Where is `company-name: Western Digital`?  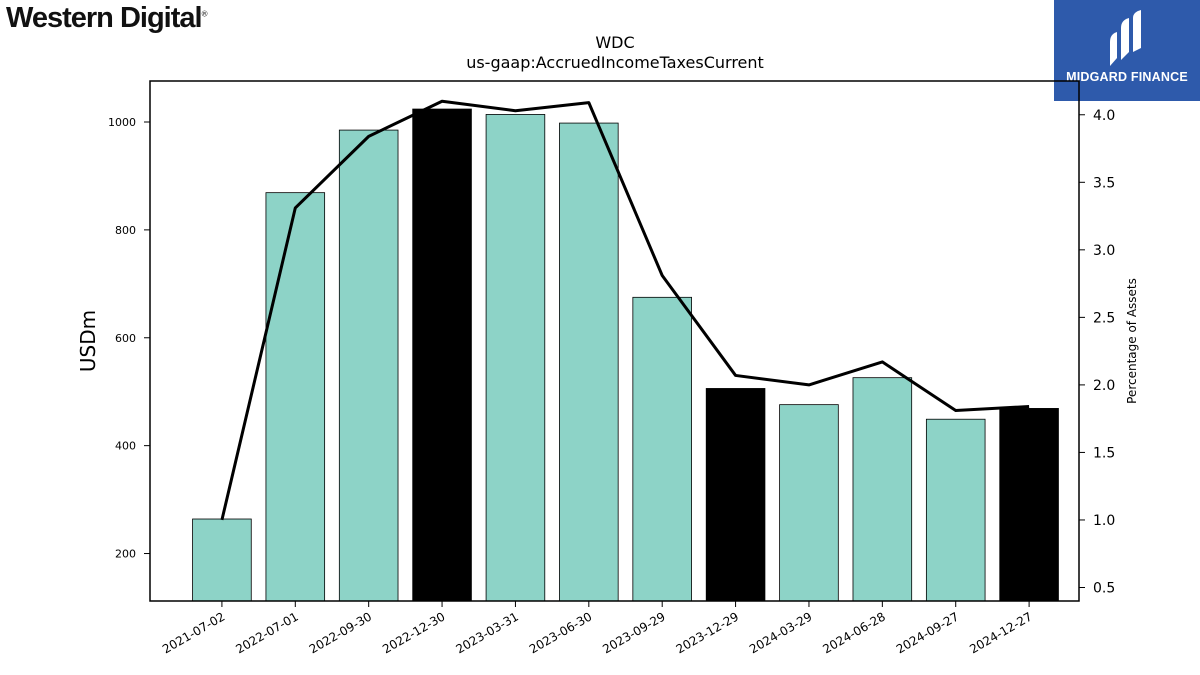 company-name: Western Digital is located at coordinates (104, 18).